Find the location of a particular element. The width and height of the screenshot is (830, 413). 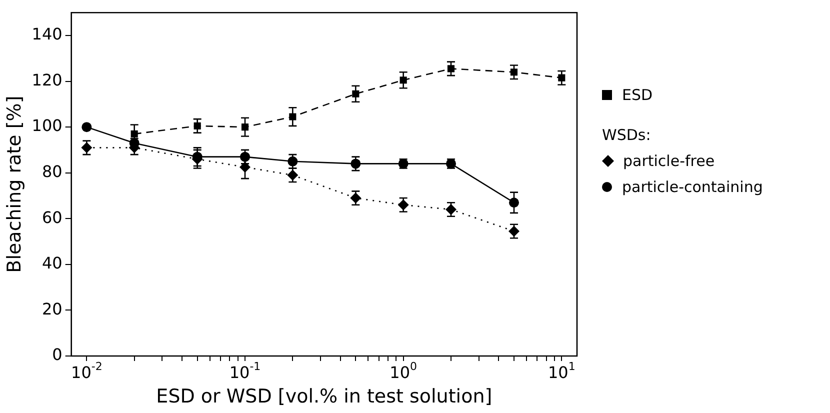

legend-label: particle-containing is located at coordinates (692, 187).